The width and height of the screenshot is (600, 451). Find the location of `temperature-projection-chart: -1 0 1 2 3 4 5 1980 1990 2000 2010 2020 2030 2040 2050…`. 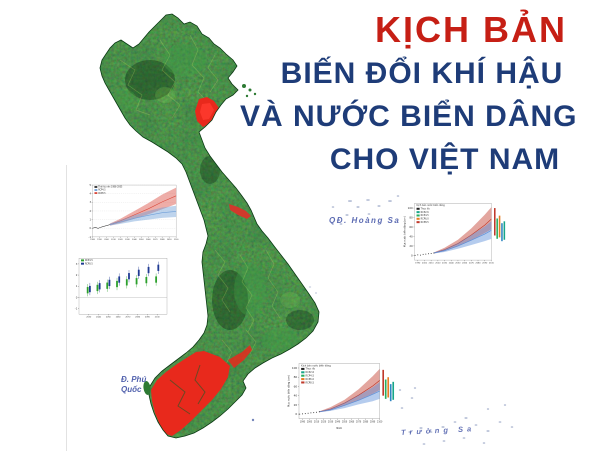

temperature-projection-chart: -1 0 1 2 3 4 5 1980 1990 2000 2010 2020 2030 2040 2050… is located at coordinates (134, 212).